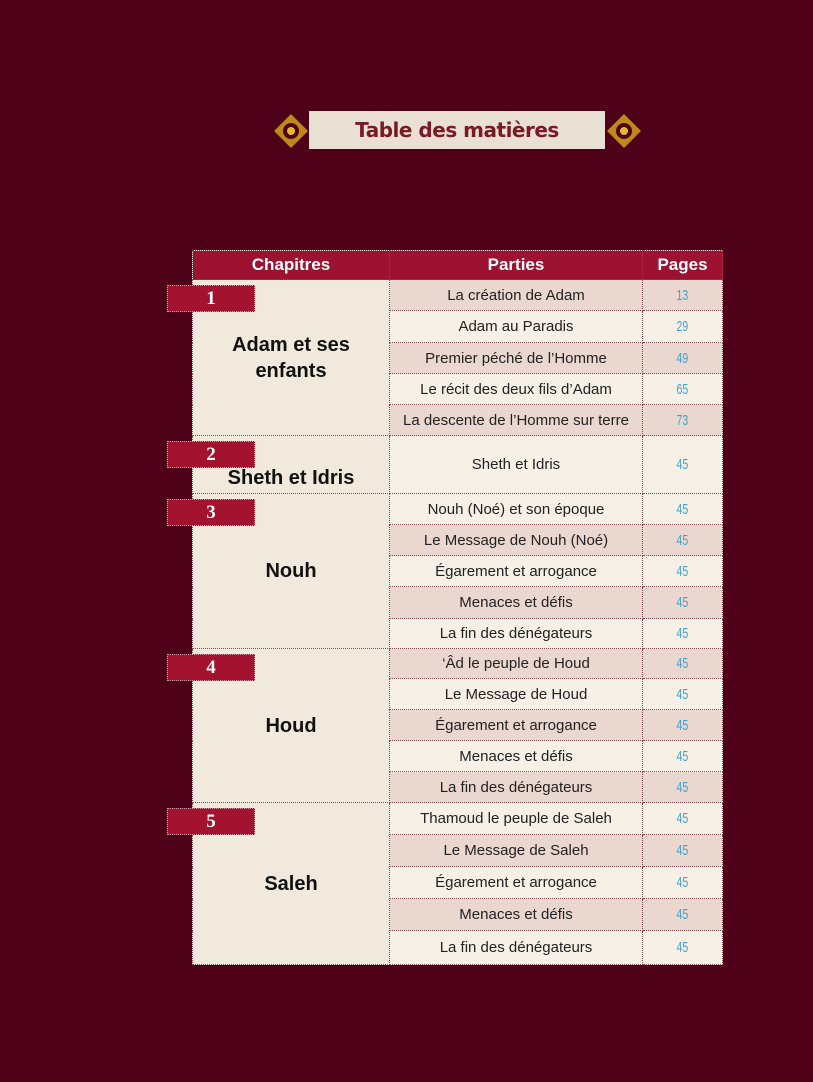 Image resolution: width=813 pixels, height=1082 pixels. I want to click on header-parts: Parties, so click(516, 265).